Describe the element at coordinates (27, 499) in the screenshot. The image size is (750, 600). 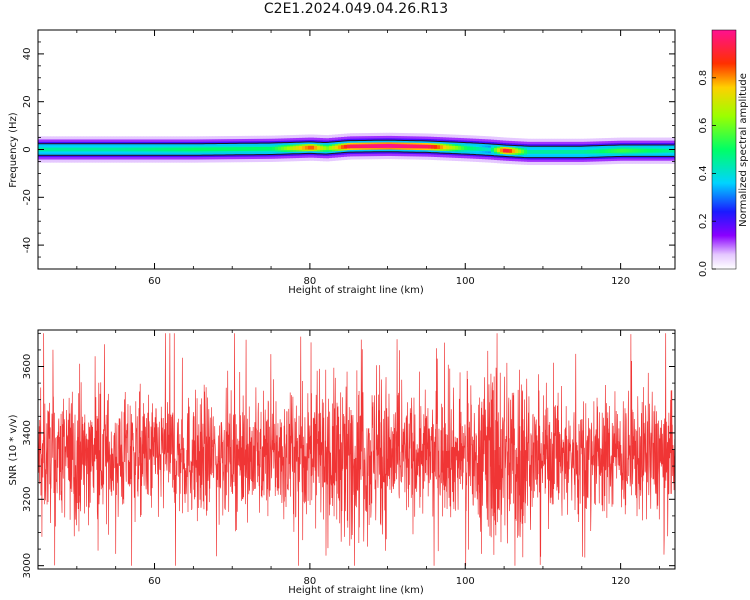
I see `snr-y-tick-label: 3200` at that location.